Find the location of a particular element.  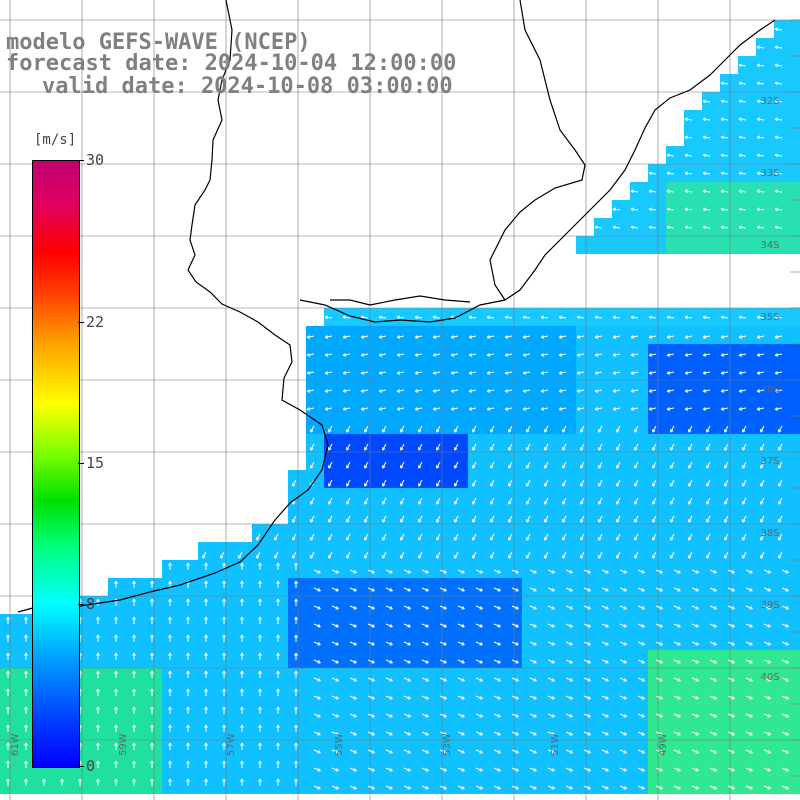

border-line is located at coordinates (537, 150).